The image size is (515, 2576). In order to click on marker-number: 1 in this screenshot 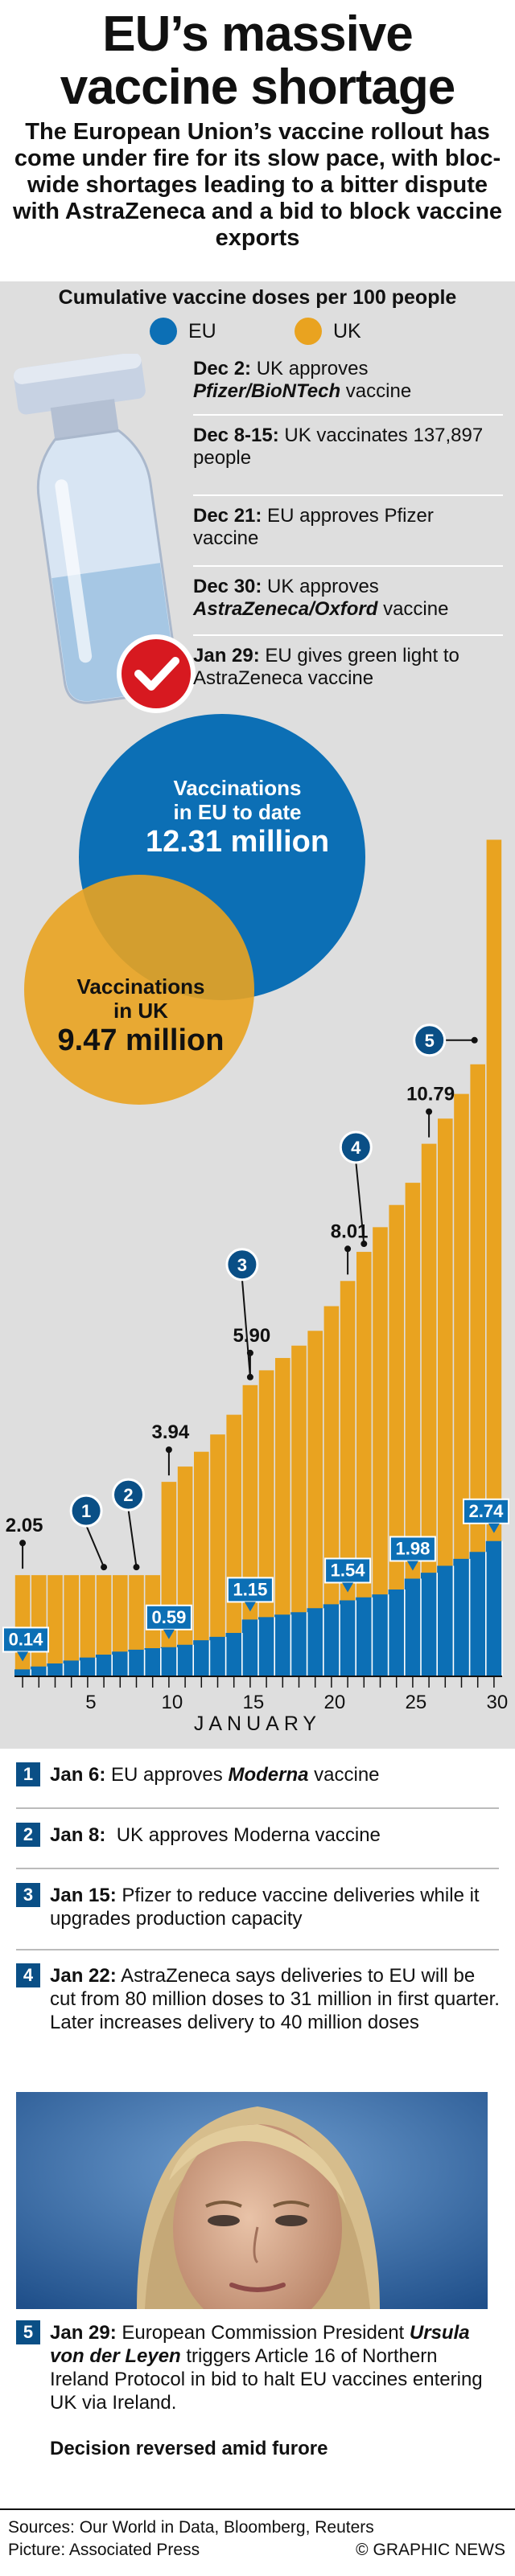, I will do `click(86, 1511)`.